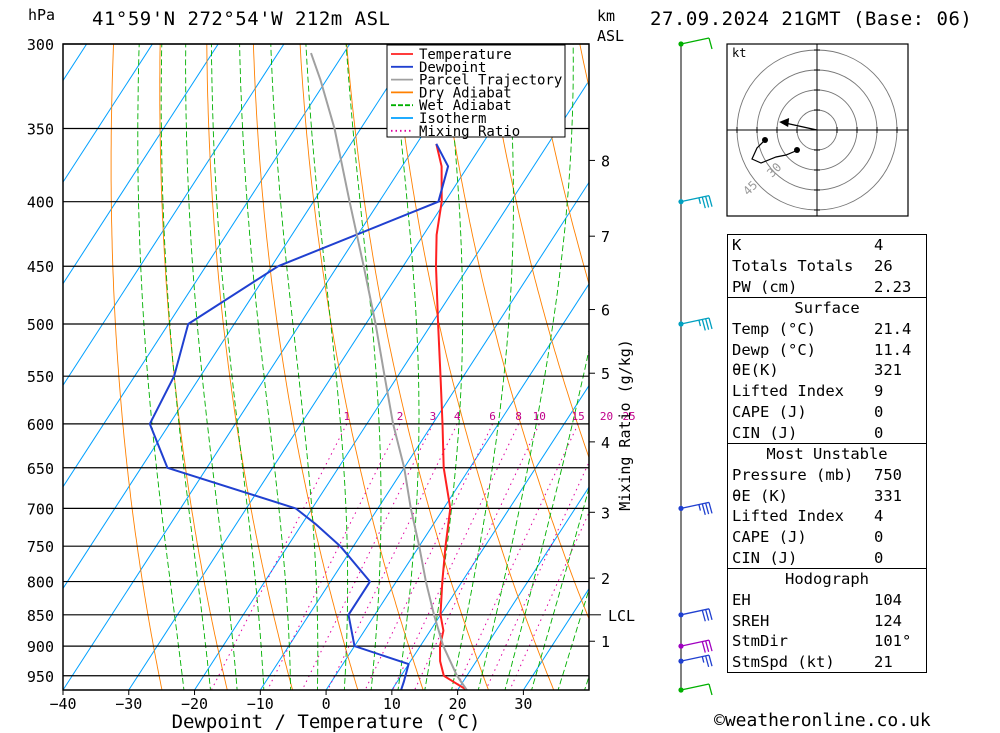 The image size is (1000, 733). I want to click on mixing-ratio-label: 1, so click(346, 416).